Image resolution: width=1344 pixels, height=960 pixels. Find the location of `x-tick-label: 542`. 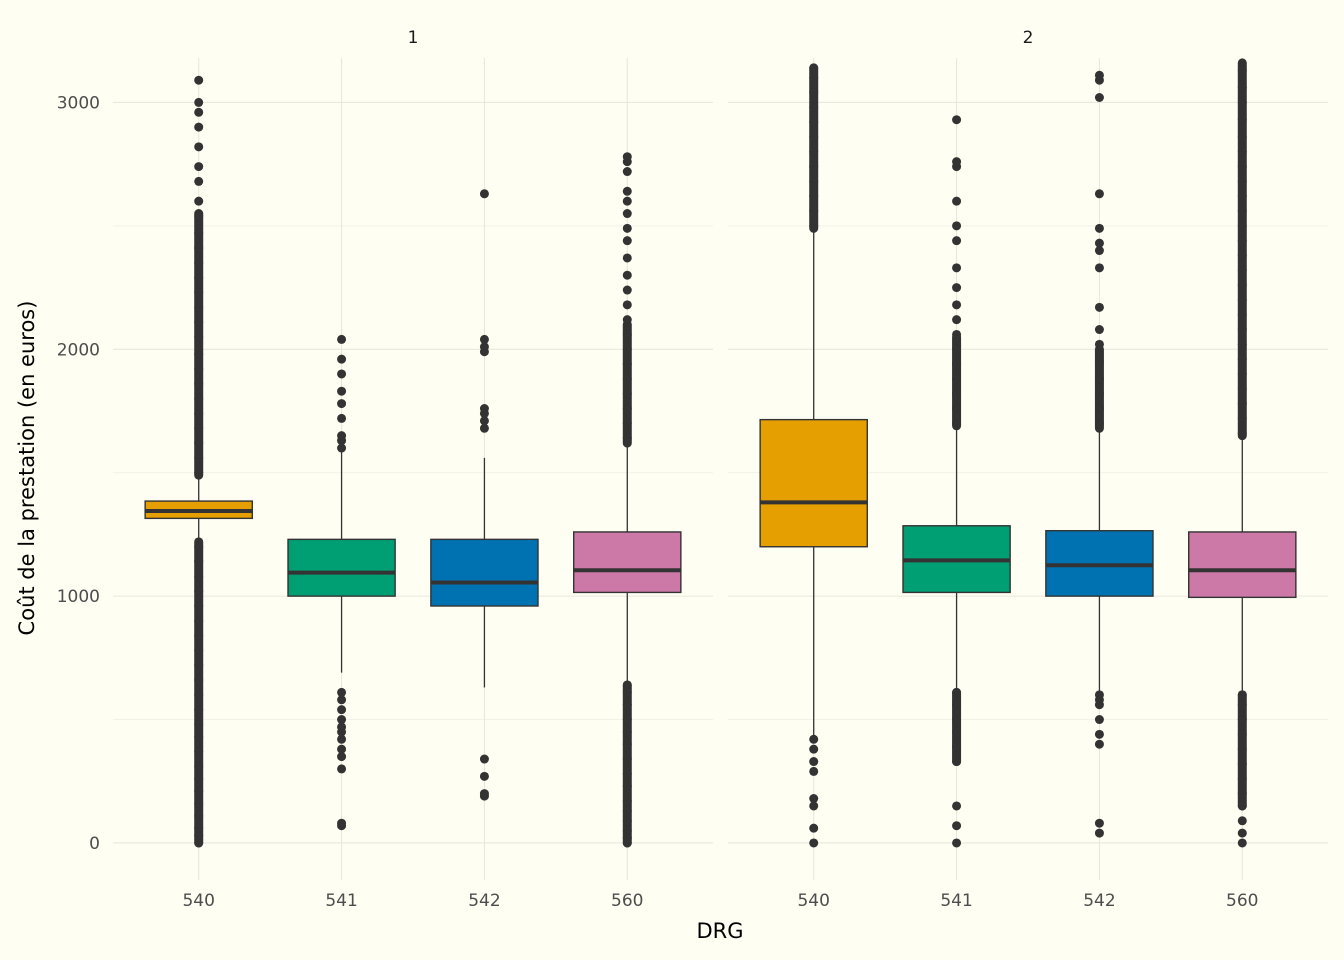

x-tick-label: 542 is located at coordinates (484, 901).